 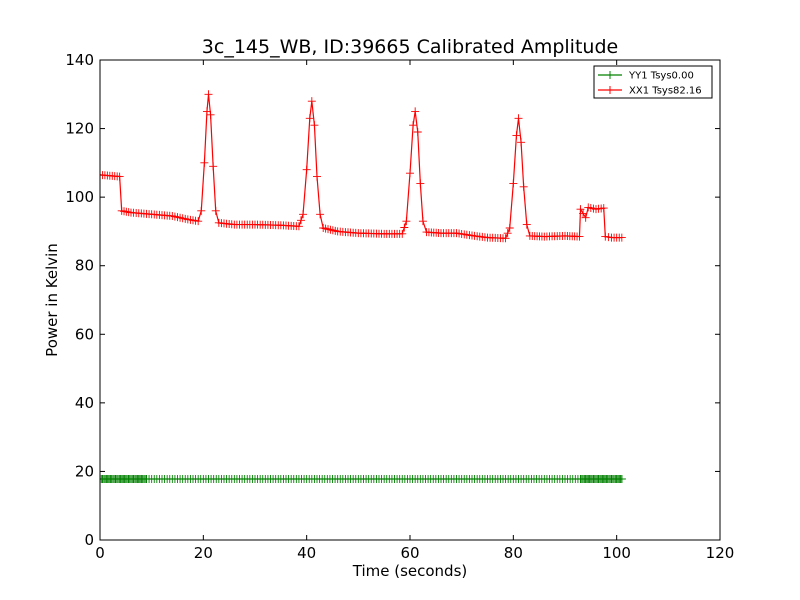 I want to click on legend: YY1 Tsys0.00 XX1 Tsys82.16, so click(x=653, y=82).